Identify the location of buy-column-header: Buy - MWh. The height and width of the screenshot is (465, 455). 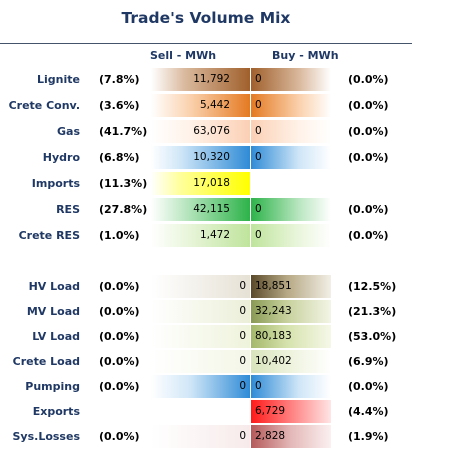
(305, 55).